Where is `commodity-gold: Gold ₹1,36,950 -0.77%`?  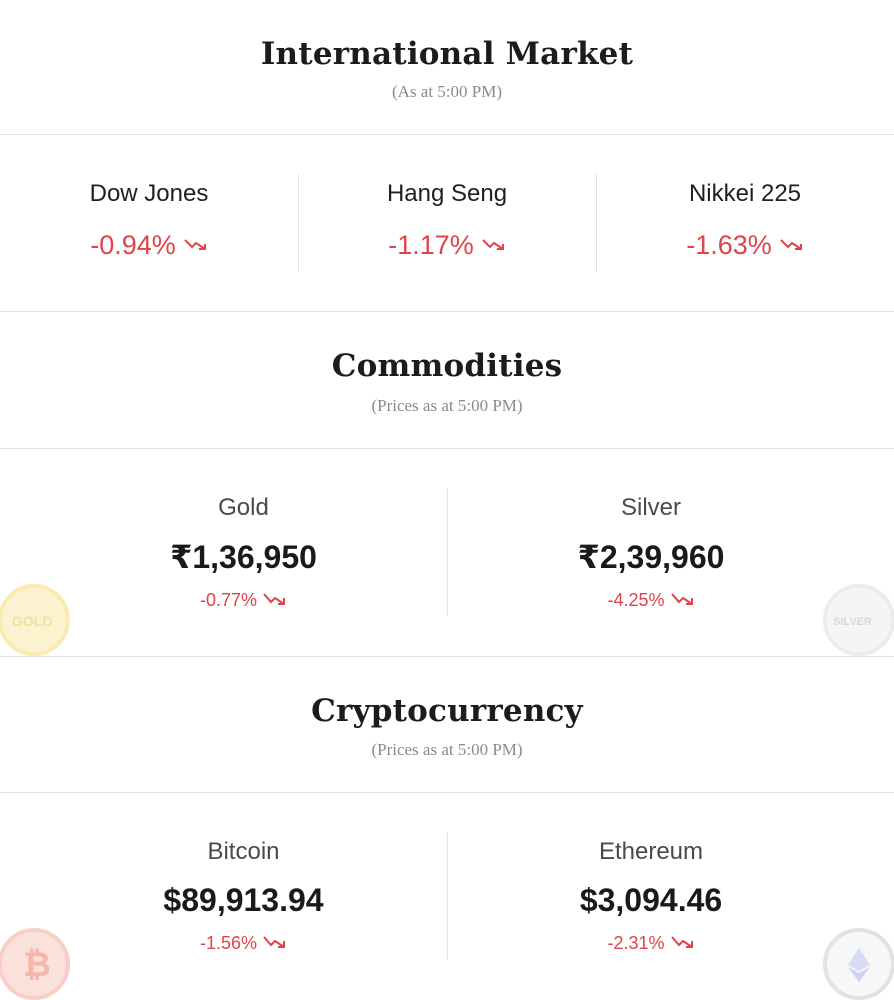 commodity-gold: Gold ₹1,36,950 -0.77% is located at coordinates (243, 552).